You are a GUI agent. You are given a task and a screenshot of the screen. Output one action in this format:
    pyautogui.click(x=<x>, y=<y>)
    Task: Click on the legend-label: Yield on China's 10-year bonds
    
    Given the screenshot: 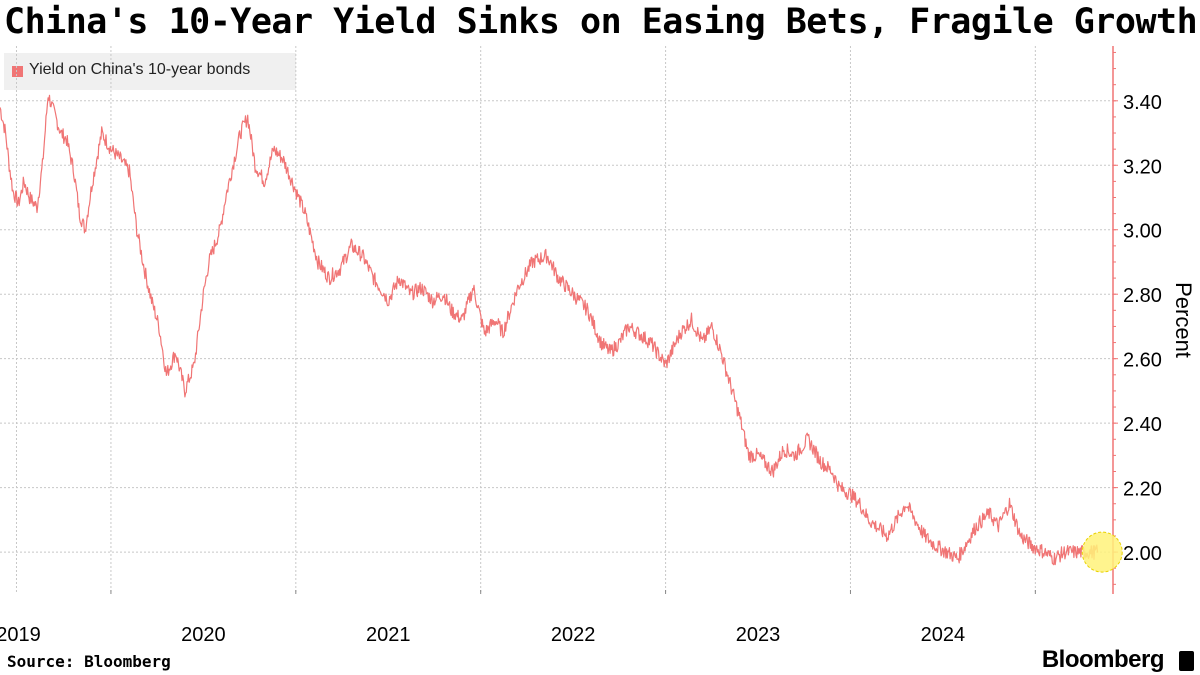 What is the action you would take?
    pyautogui.click(x=140, y=69)
    